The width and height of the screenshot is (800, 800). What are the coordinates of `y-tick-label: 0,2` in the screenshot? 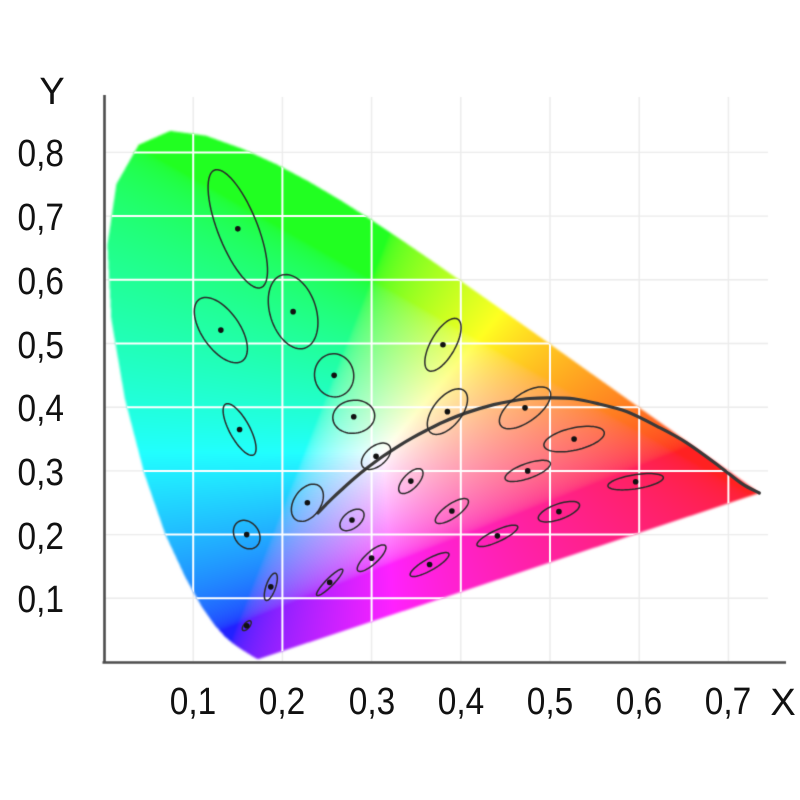 It's located at (40, 536).